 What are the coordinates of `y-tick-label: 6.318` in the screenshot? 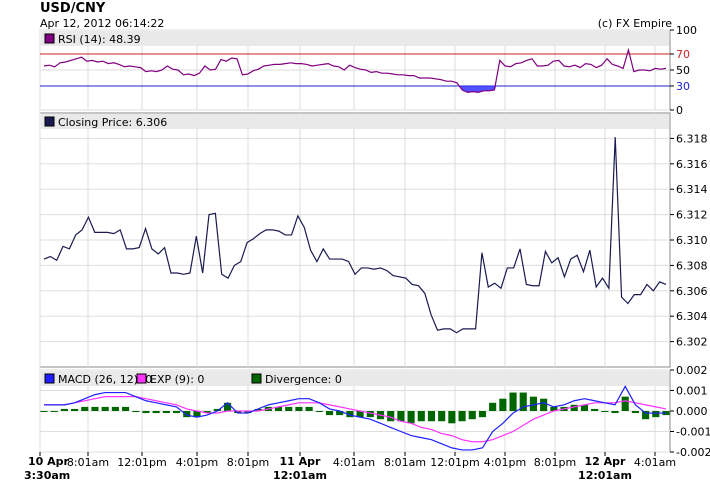 It's located at (692, 138).